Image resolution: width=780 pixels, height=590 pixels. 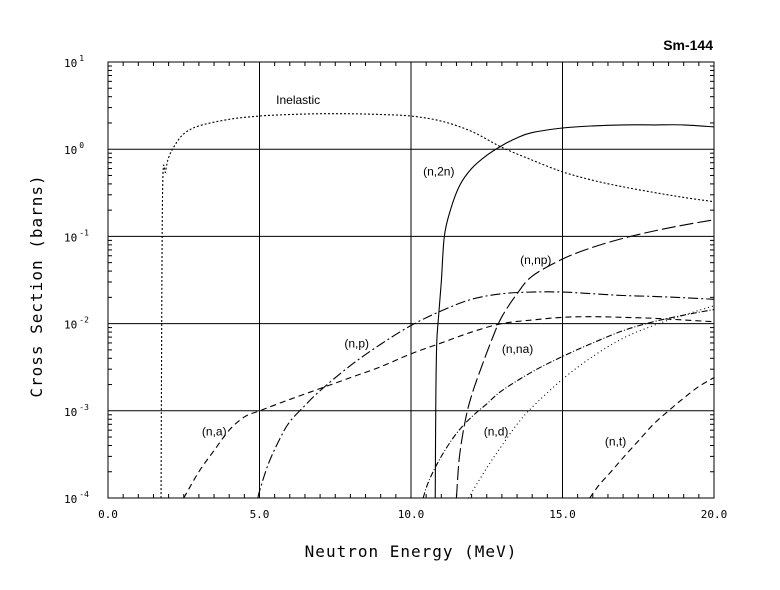 I want to click on series-line-n-na, so click(x=568, y=403).